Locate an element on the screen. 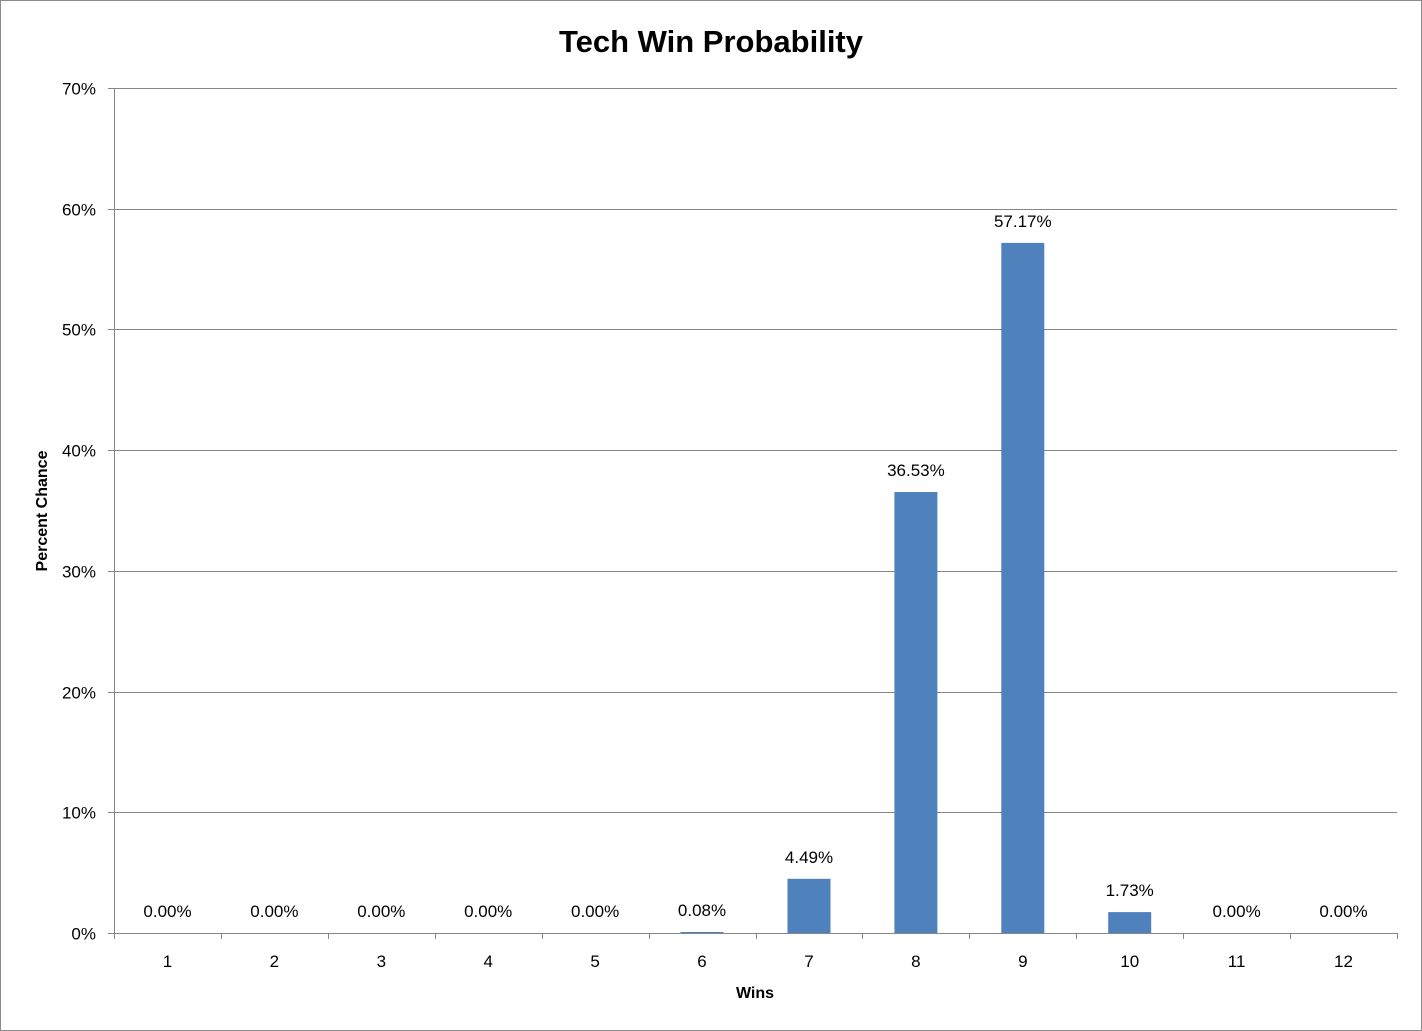 This screenshot has width=1422, height=1031. x-tick-label: 5 is located at coordinates (594, 961).